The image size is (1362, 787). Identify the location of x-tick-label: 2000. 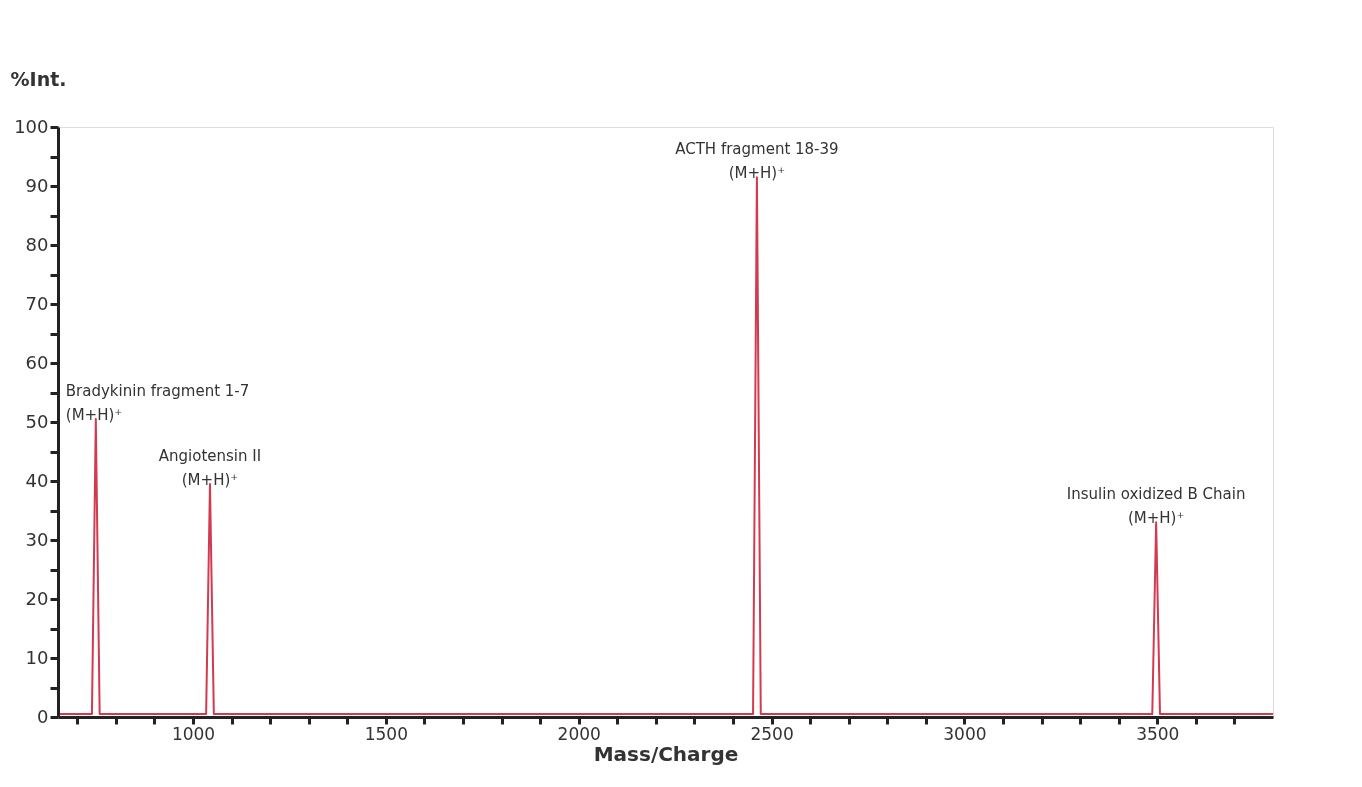
(579, 733).